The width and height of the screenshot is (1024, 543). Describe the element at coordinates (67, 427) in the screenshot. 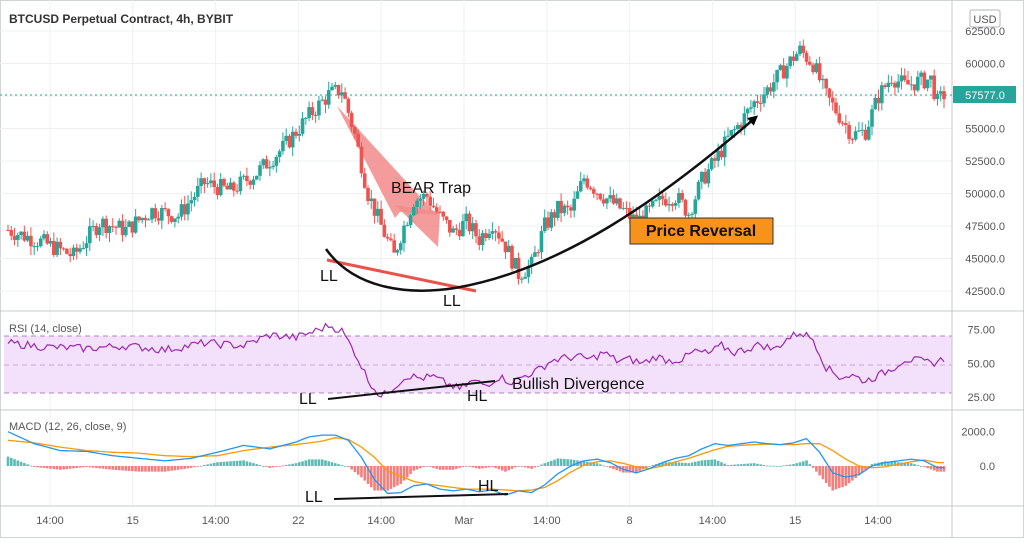

I see `macd-panel-label: MACD (12, 26, close, 9)` at that location.